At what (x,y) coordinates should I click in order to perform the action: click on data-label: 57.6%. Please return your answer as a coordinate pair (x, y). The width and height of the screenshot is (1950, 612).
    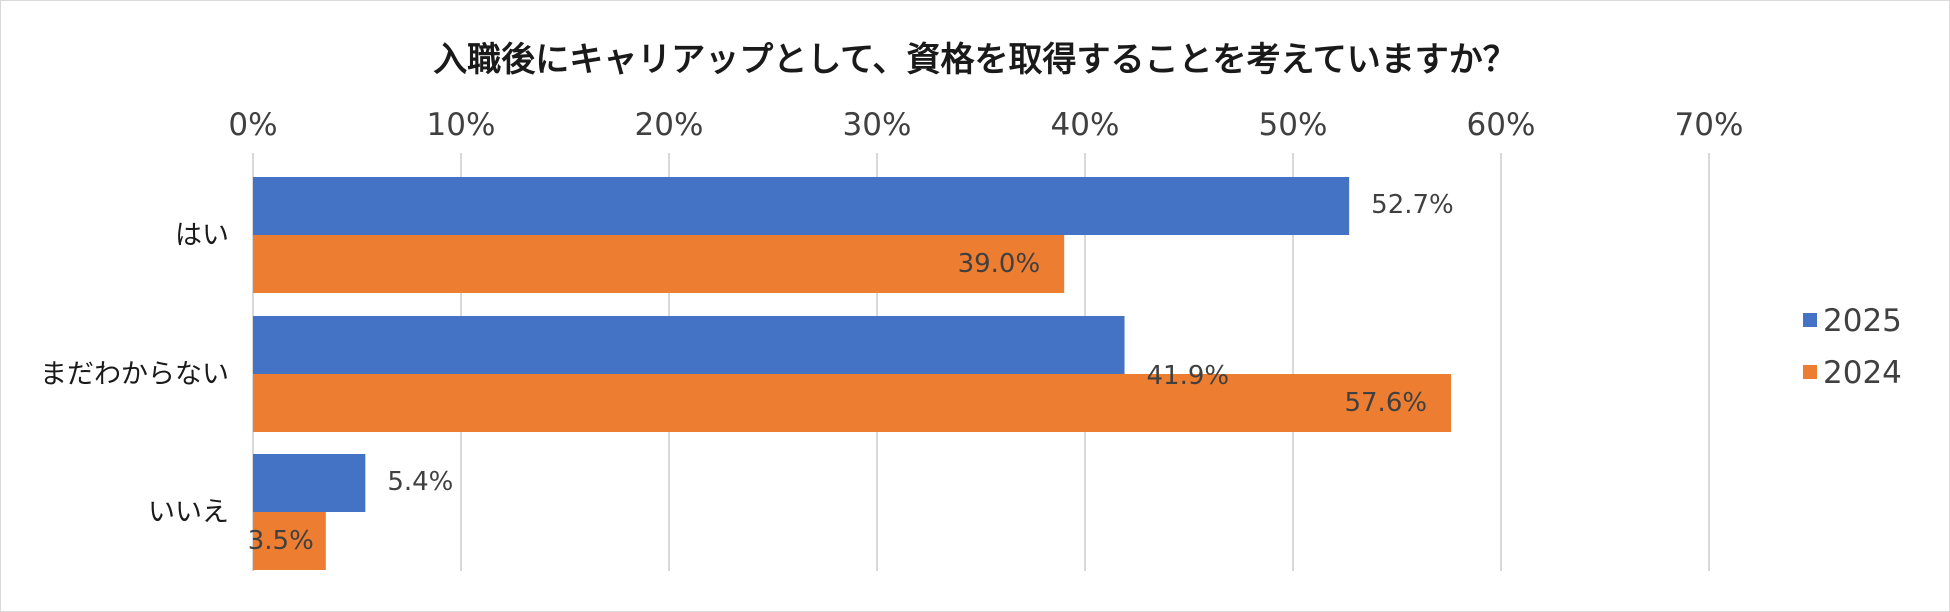
    Looking at the image, I should click on (1385, 403).